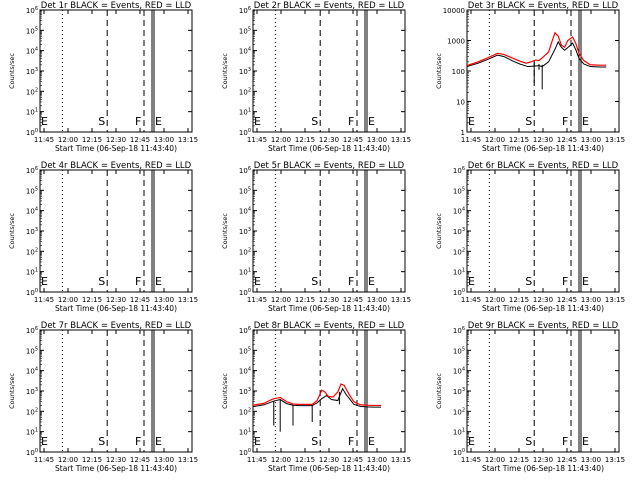 This screenshot has width=640, height=480. Describe the element at coordinates (329, 166) in the screenshot. I see `panel-title: Det 5r BLACK = Events, RED = LLD` at that location.